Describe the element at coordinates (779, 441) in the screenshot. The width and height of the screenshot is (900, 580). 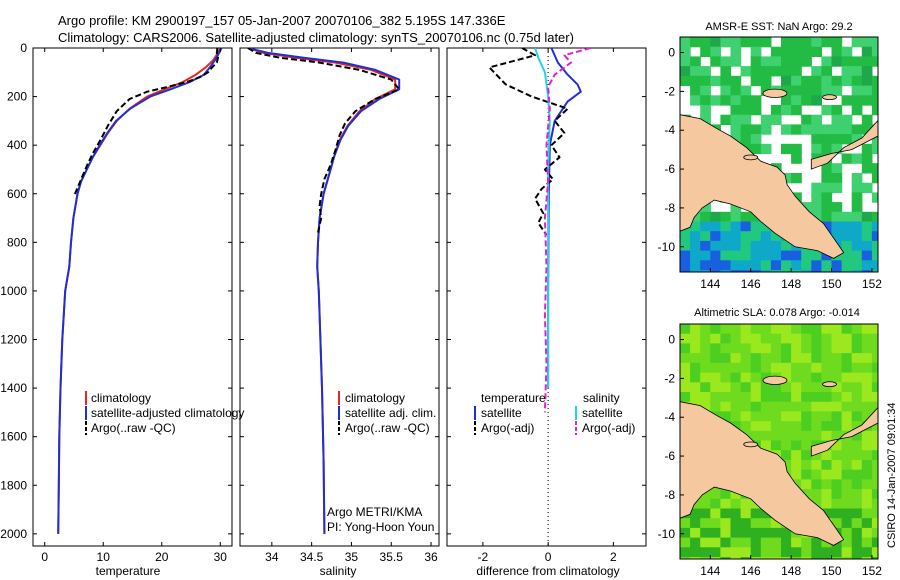
I see `sla-map-frame` at that location.